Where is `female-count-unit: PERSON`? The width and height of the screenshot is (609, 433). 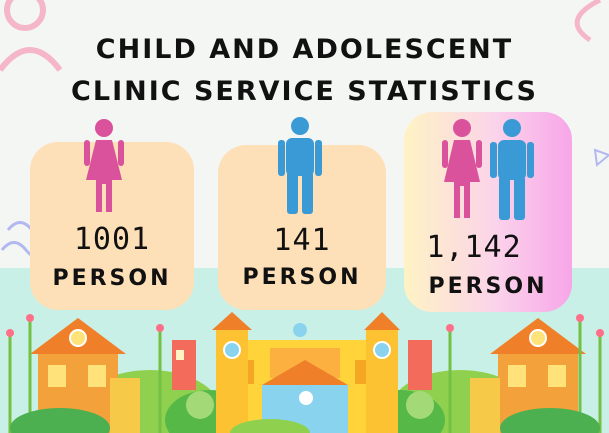
female-count-unit: PERSON is located at coordinates (112, 278).